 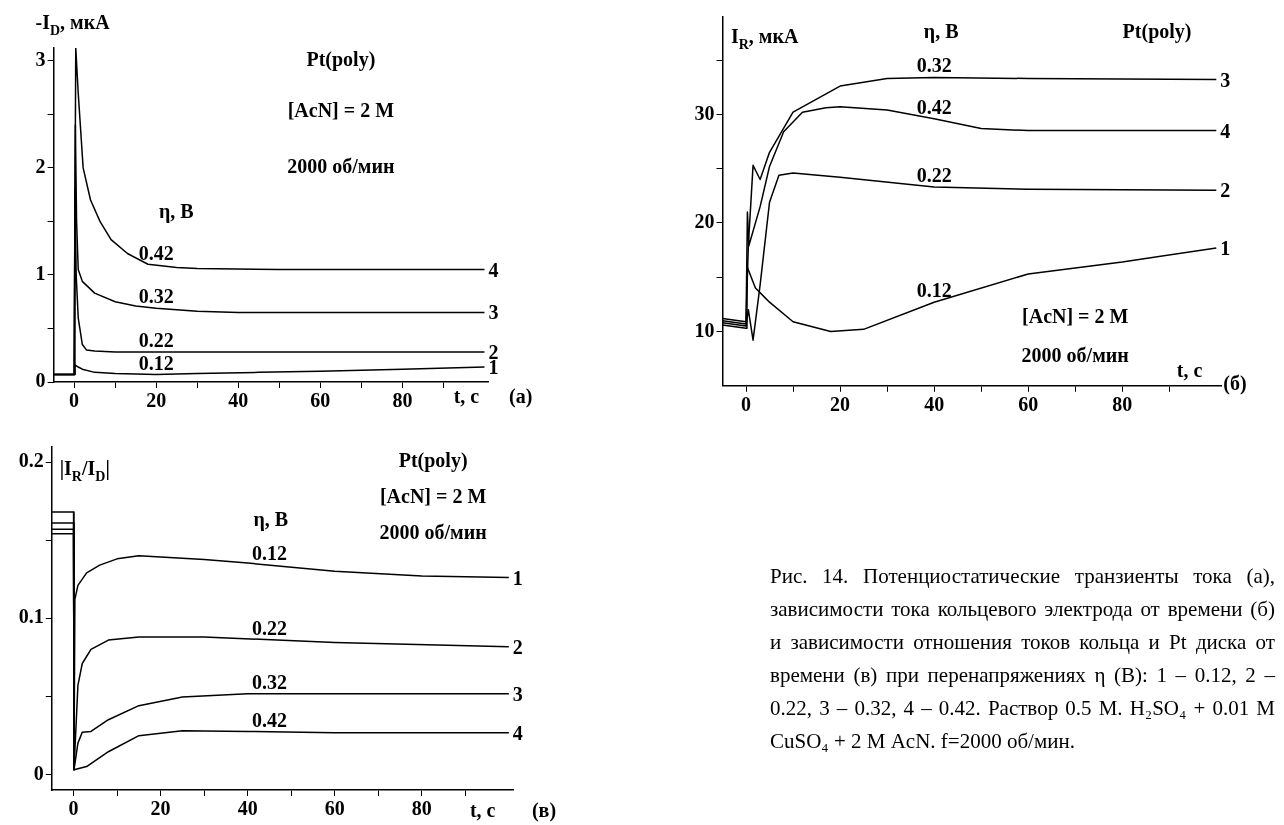 What do you see at coordinates (517, 646) in the screenshot?
I see `text: 2` at bounding box center [517, 646].